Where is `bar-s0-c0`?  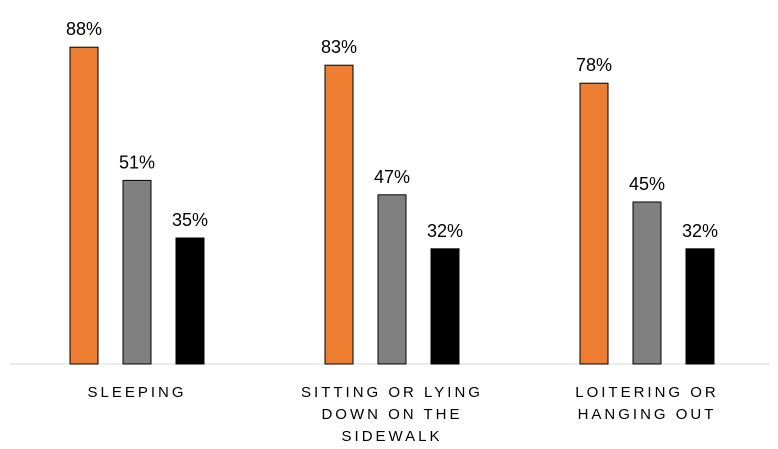
bar-s0-c0 is located at coordinates (84, 205).